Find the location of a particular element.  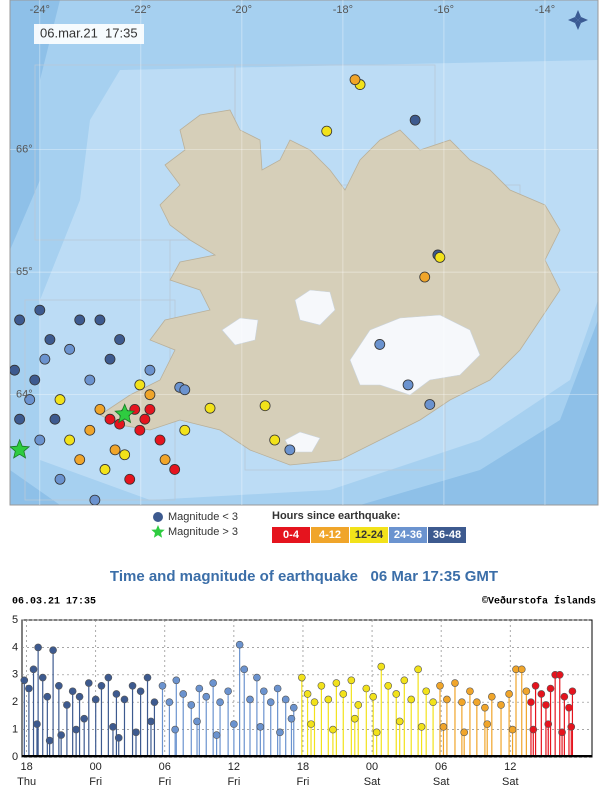

legend-title: Hours since earthquake: is located at coordinates (336, 516).